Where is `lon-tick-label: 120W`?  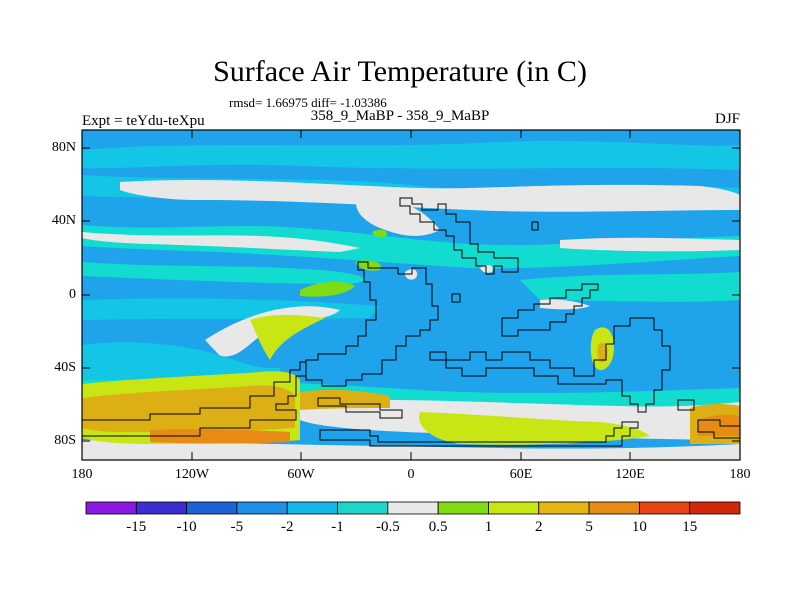
lon-tick-label: 120W is located at coordinates (192, 474).